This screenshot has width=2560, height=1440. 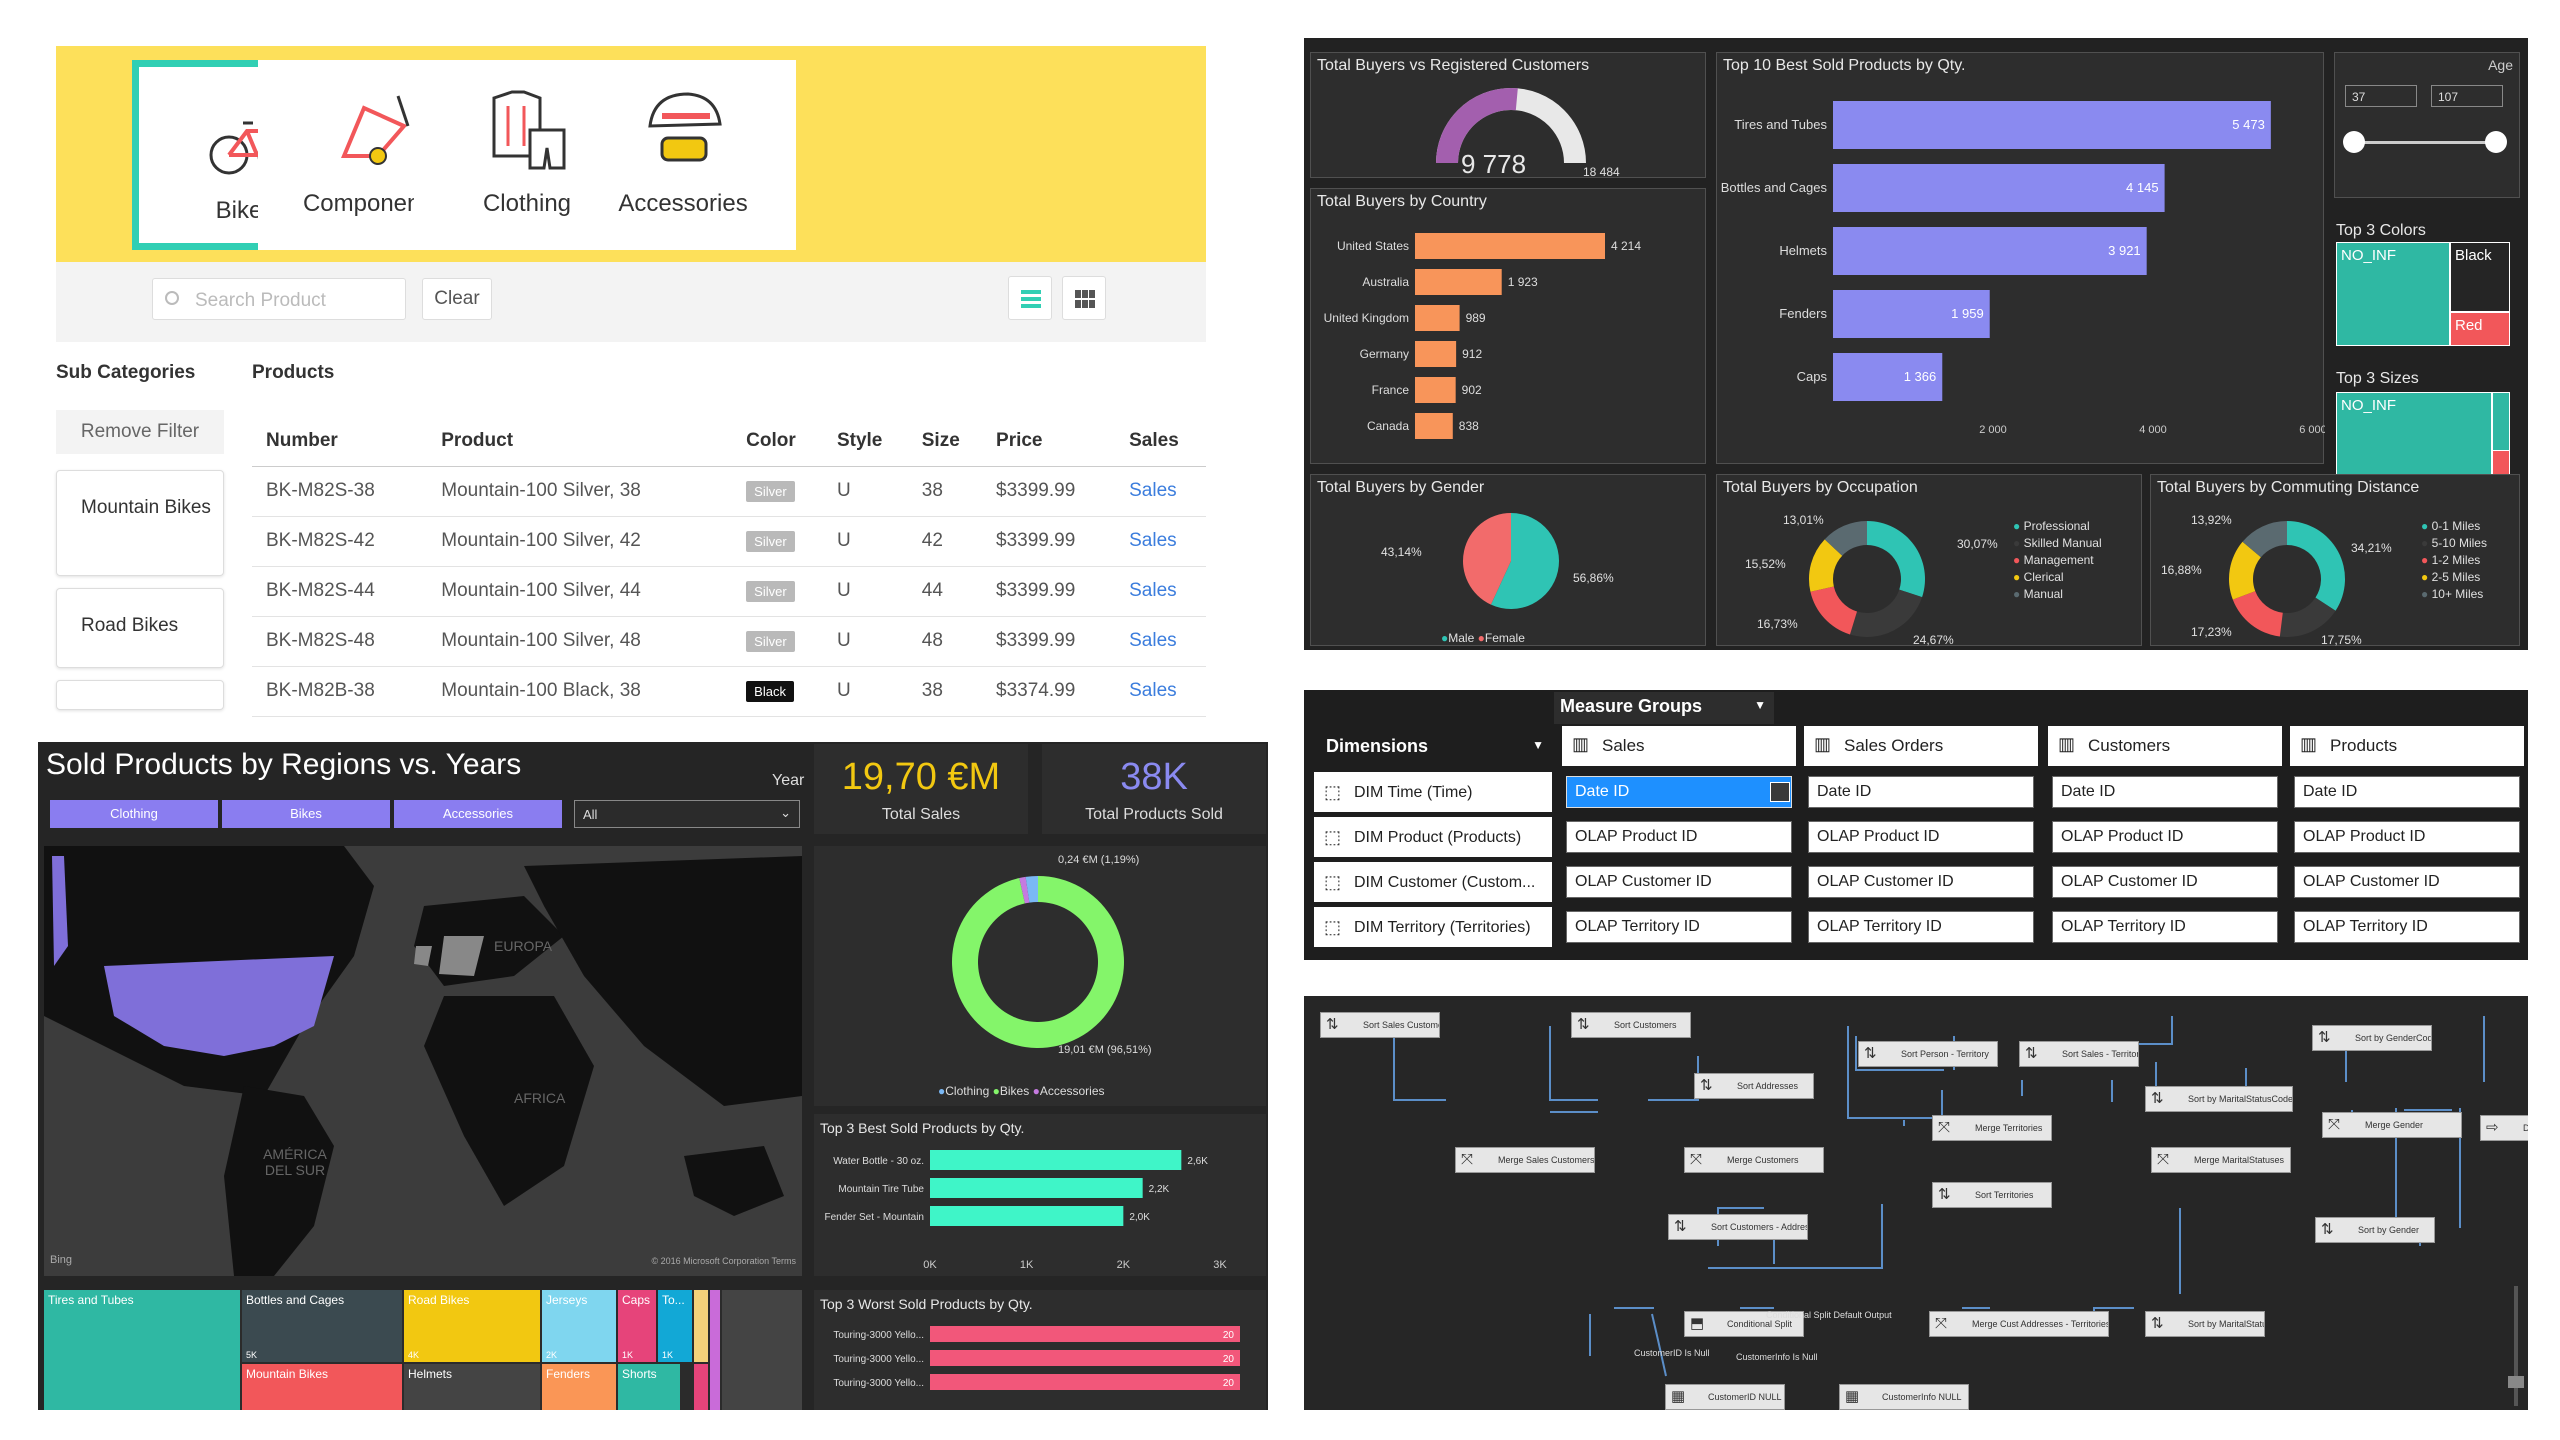 What do you see at coordinates (457, 299) in the screenshot?
I see `clear-button: Clear` at bounding box center [457, 299].